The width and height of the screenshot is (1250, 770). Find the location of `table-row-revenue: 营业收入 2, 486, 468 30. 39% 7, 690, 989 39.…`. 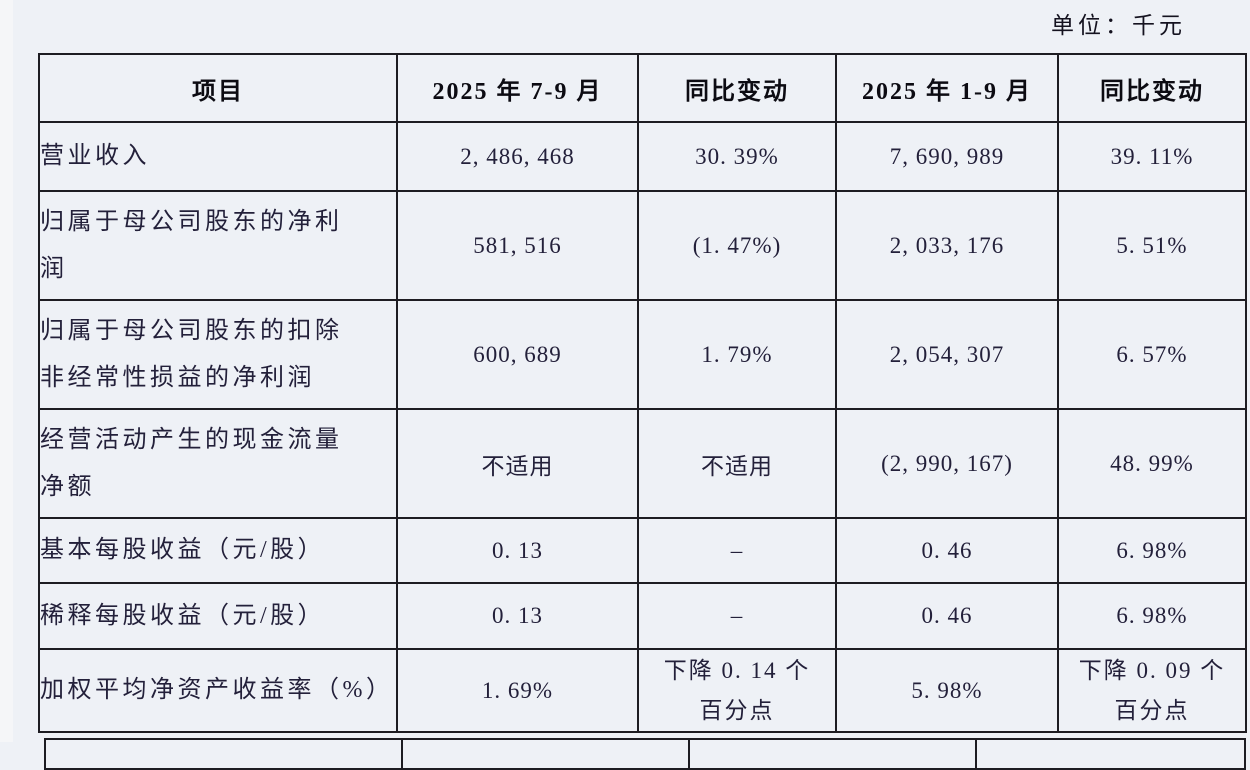

table-row-revenue: 营业收入 2, 486, 468 30. 39% 7, 690, 989 39.… is located at coordinates (642, 156).